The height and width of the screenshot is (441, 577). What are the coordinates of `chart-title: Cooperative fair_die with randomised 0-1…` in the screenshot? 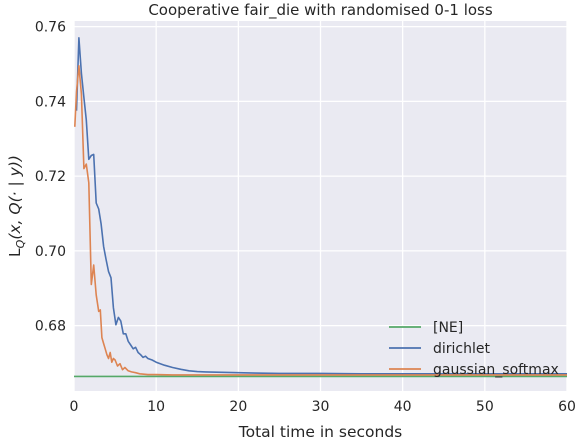 It's located at (320, 10).